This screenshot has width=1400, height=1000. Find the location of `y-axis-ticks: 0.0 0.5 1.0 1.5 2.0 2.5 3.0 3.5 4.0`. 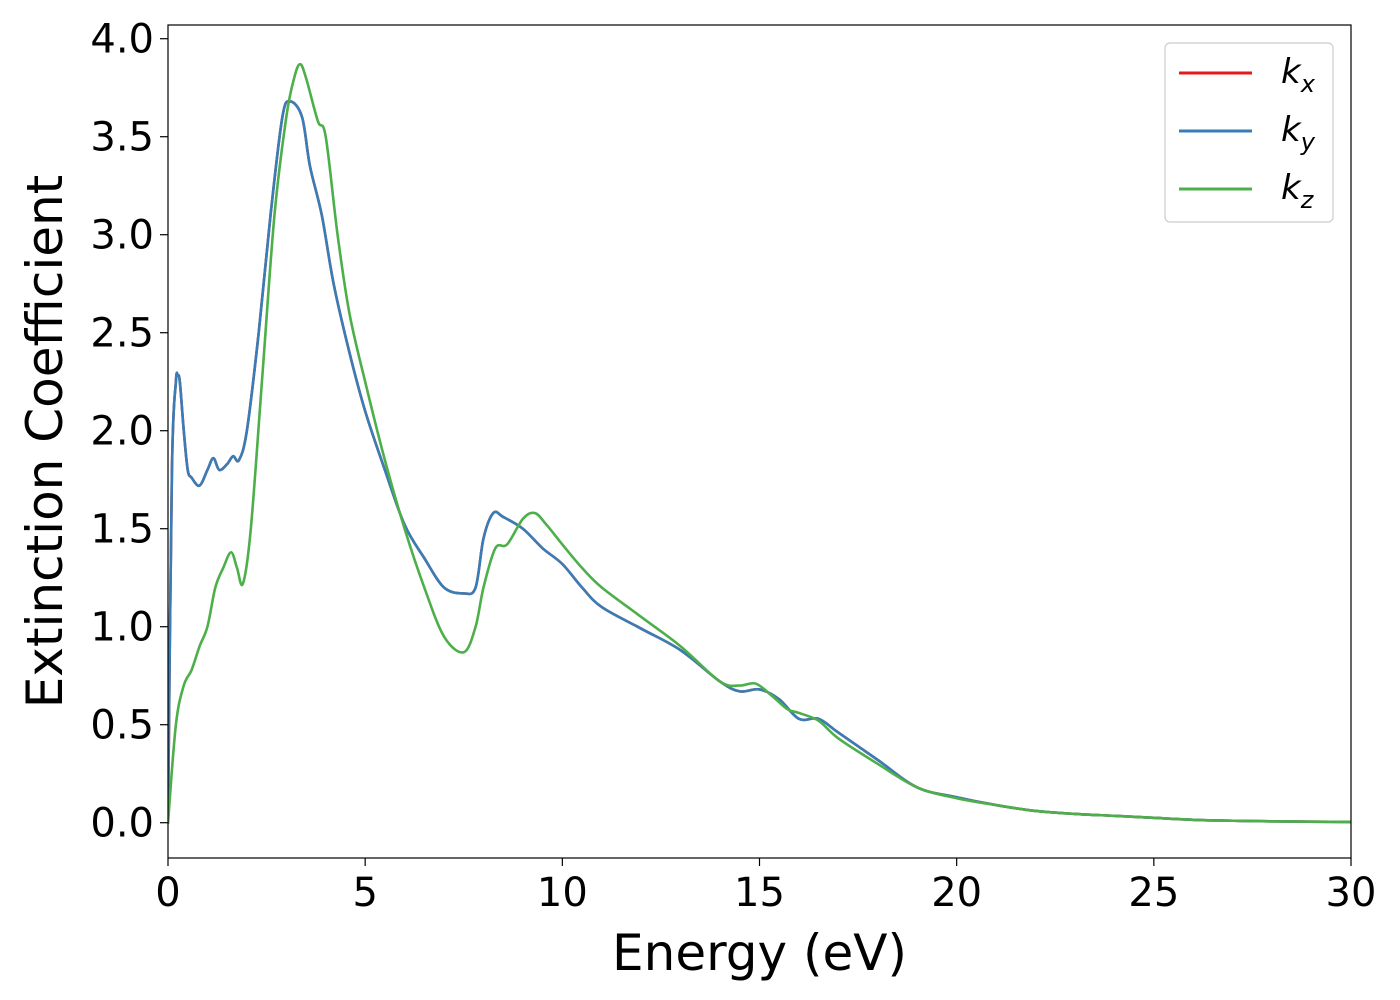

y-axis-ticks: 0.0 0.5 1.0 1.5 2.0 2.5 3.0 3.5 4.0 is located at coordinates (129, 432).